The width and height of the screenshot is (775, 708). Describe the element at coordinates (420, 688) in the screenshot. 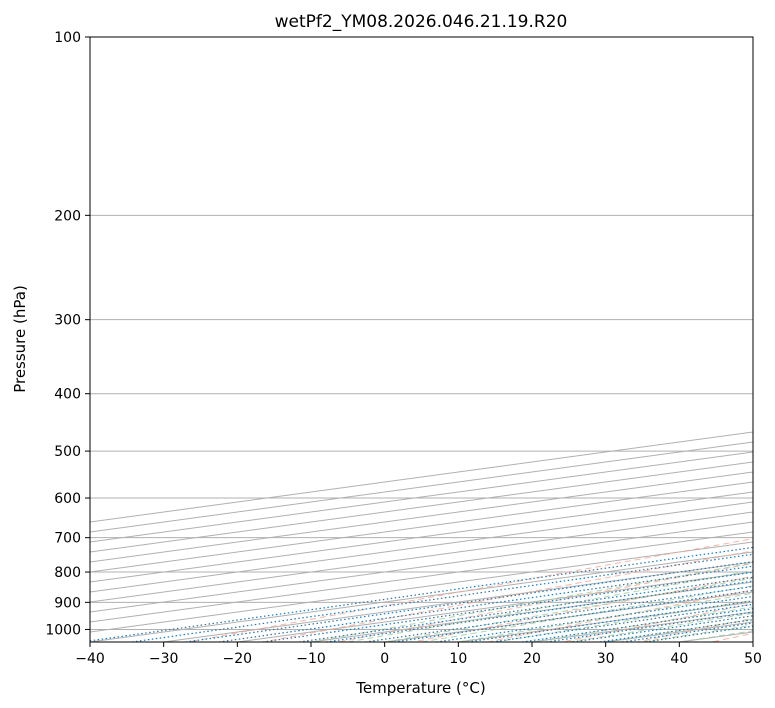

I see `x-axis-label: Temperature (°C)` at that location.